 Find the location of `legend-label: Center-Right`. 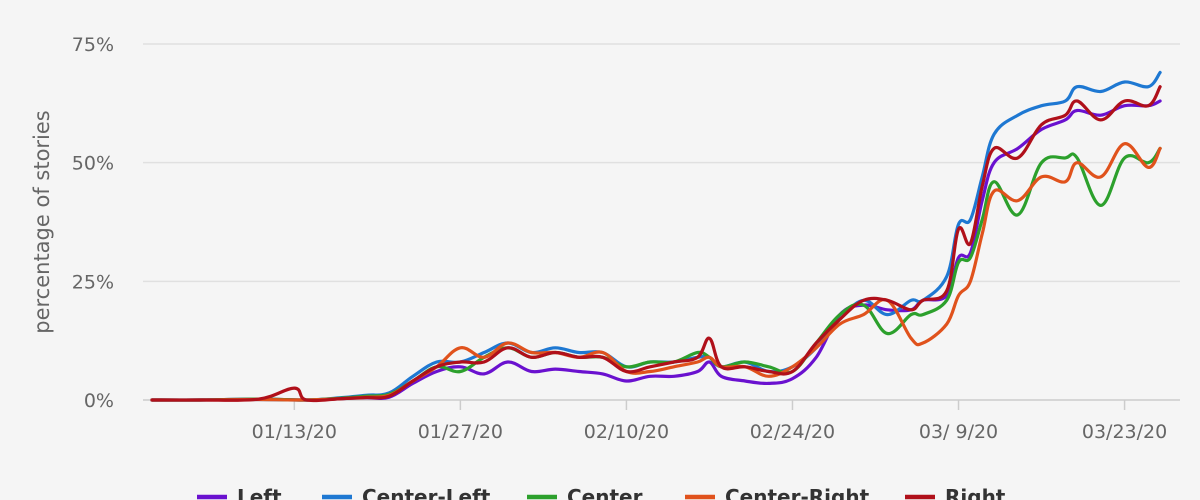

legend-label: Center-Right is located at coordinates (797, 492).